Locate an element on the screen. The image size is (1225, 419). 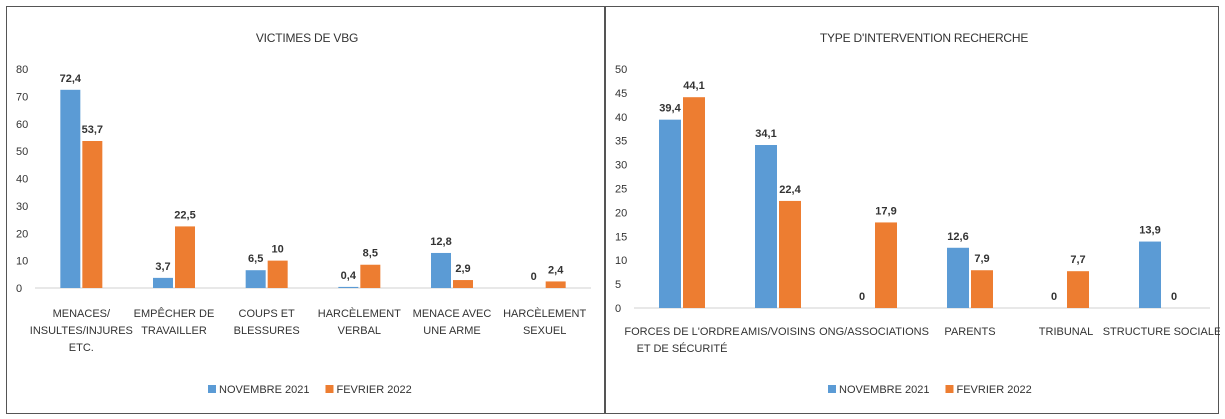
chart-1-ytick-label: 40 is located at coordinates (22, 180).